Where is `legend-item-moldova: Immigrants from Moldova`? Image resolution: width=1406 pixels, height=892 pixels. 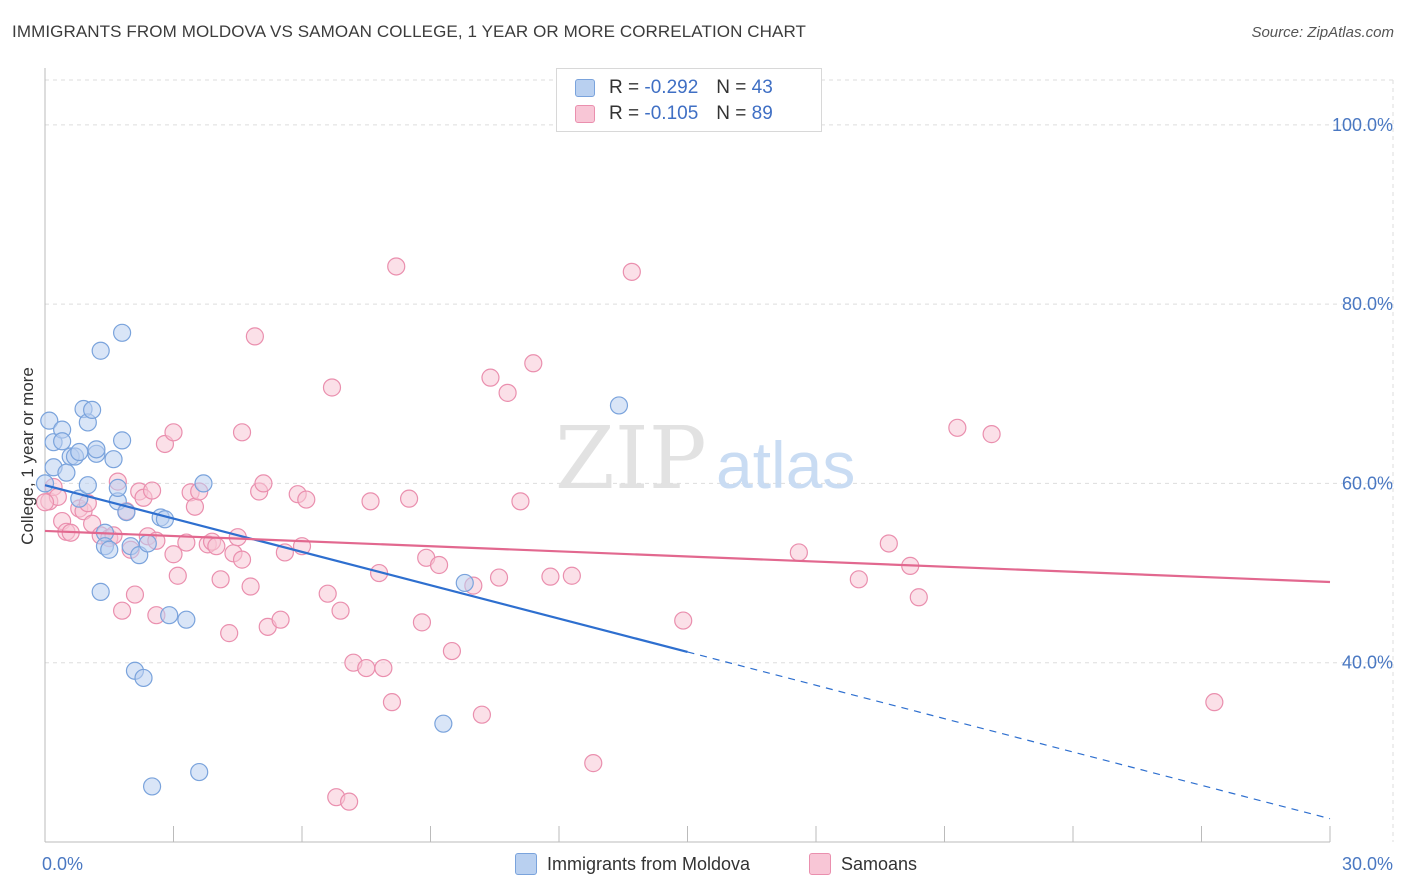
legend-item-moldova: Immigrants from Moldova is located at coordinates (632, 864).